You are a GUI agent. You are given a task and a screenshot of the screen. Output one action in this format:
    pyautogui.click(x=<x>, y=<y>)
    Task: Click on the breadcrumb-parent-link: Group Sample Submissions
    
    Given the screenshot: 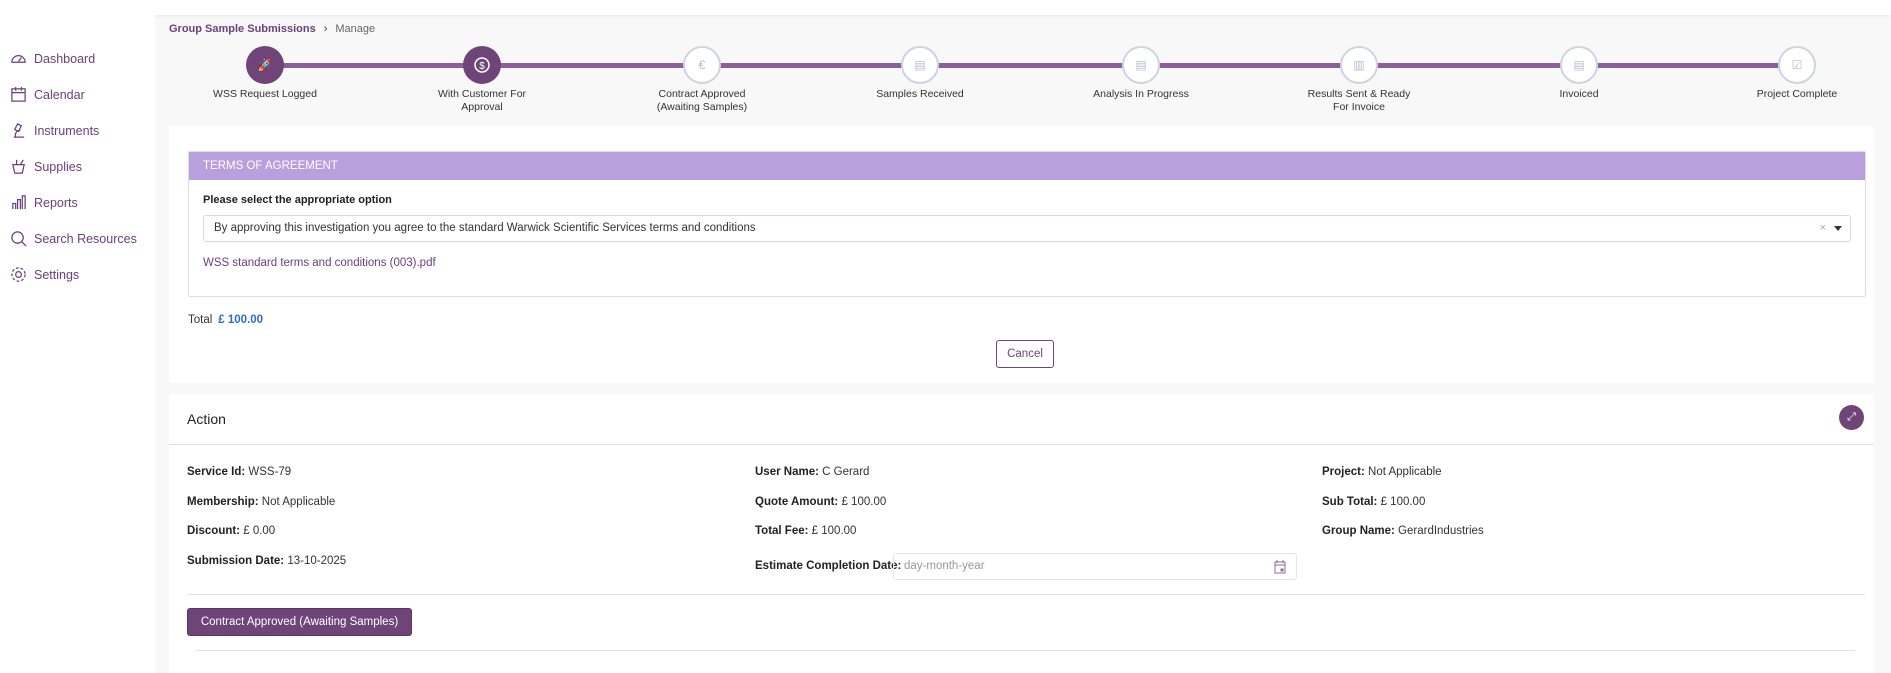 What is the action you would take?
    pyautogui.click(x=242, y=29)
    